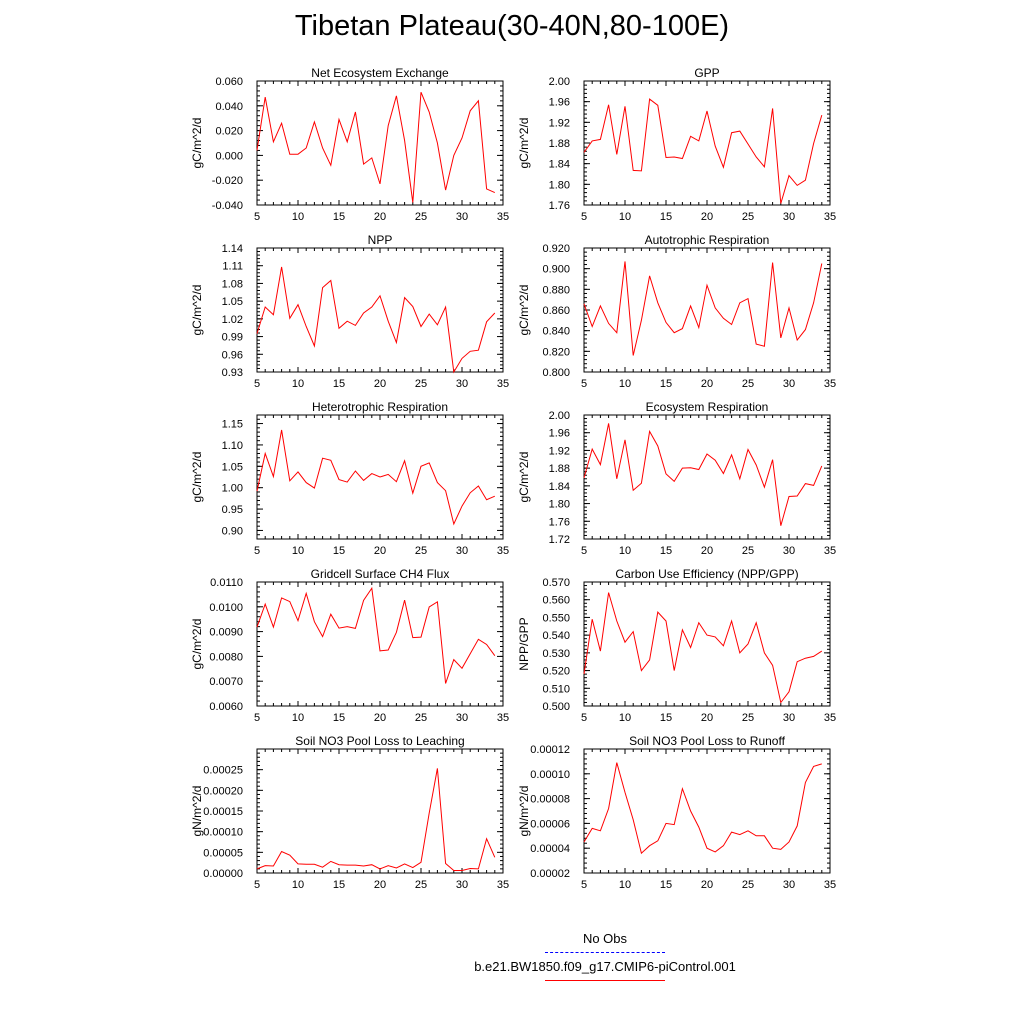  Describe the element at coordinates (226, 657) in the screenshot. I see `y-tick-label: 0.0080` at that location.